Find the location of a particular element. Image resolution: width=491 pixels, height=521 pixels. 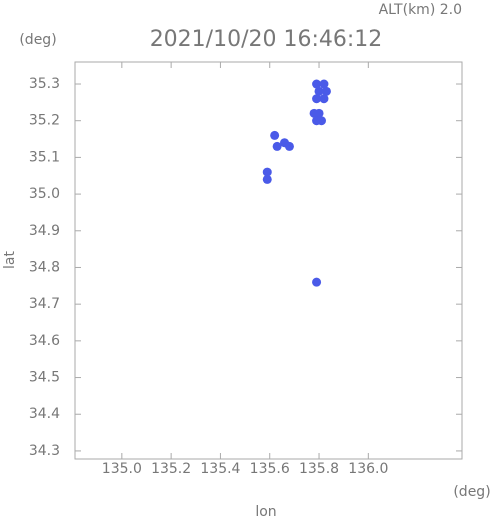

y-tick-label: 35.0 is located at coordinates (44, 194).